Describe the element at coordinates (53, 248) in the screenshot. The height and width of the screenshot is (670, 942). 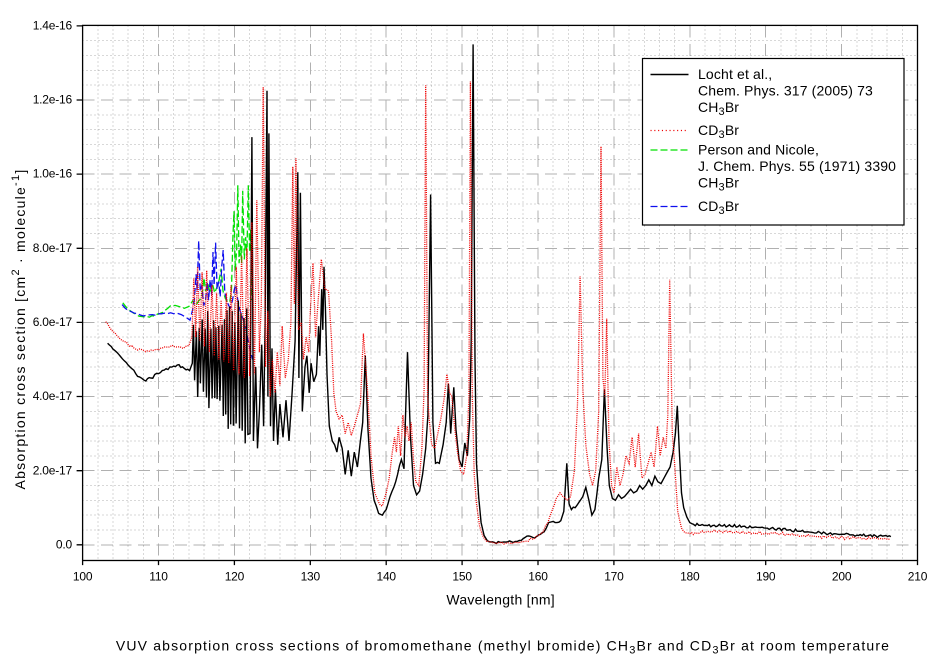
I see `svg-text: 8.0e-17` at that location.